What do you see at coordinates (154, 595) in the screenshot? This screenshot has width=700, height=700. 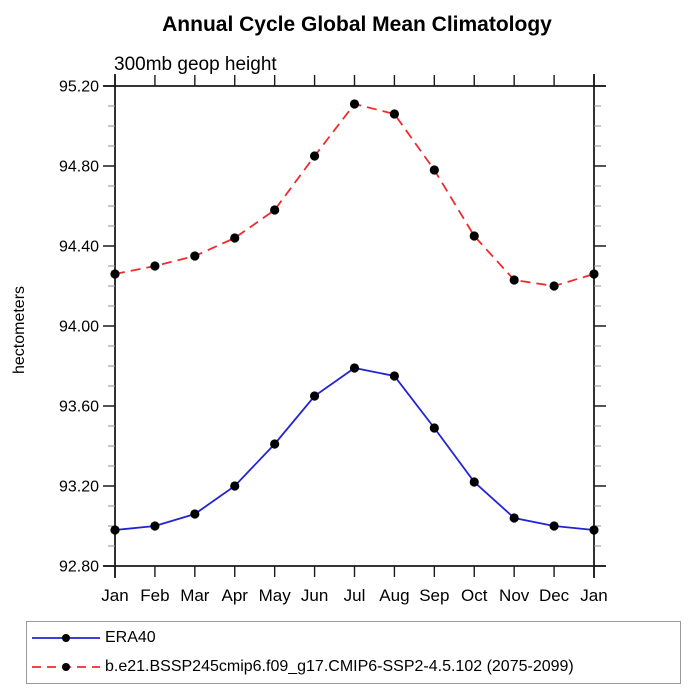 I see `x-tick-label: Feb` at bounding box center [154, 595].